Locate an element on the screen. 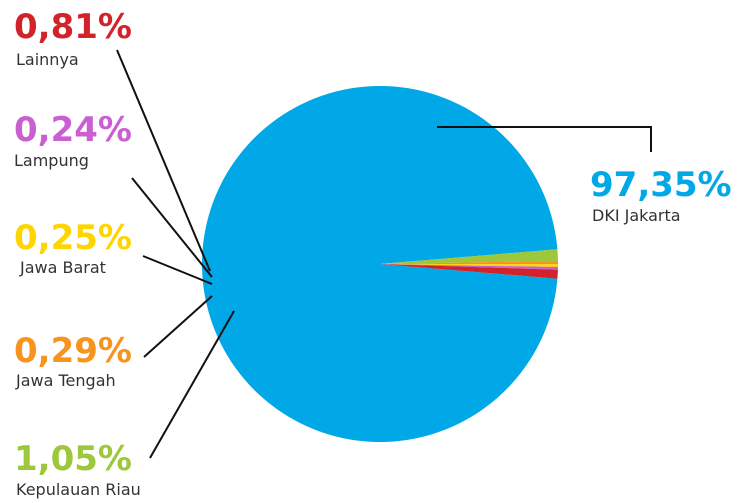 This screenshot has width=737, height=503. pie-slice-lampung is located at coordinates (469, 267).